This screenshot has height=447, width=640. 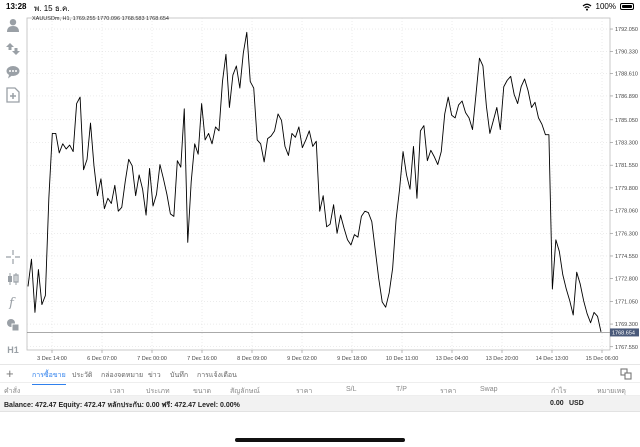 What do you see at coordinates (49, 378) in the screenshot?
I see `tab-trade: การซื้อขาย` at bounding box center [49, 378].